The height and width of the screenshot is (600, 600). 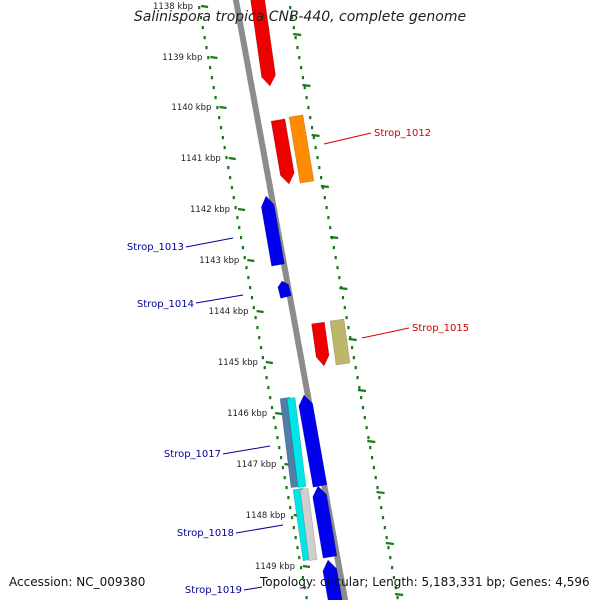 I want to click on forward-gene, so click(x=282, y=151).